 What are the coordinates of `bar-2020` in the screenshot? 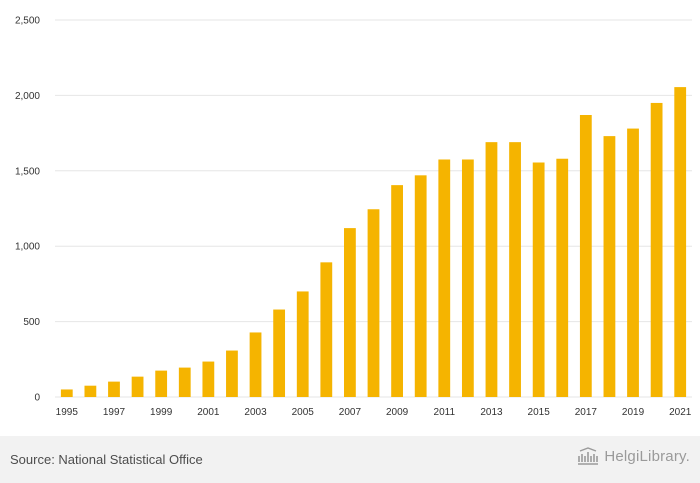 It's located at (656, 249).